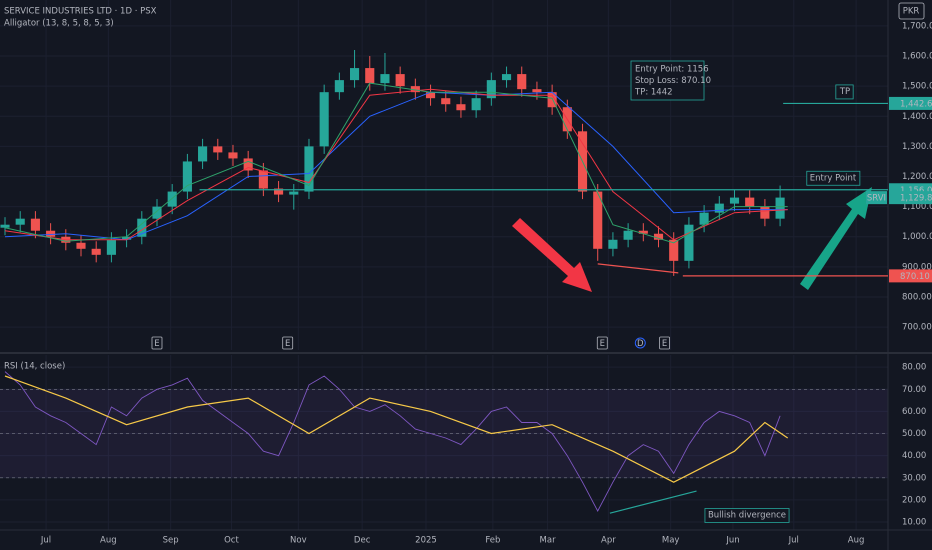 This screenshot has width=932, height=550. I want to click on y-tick-label: 1,700.00, so click(917, 26).